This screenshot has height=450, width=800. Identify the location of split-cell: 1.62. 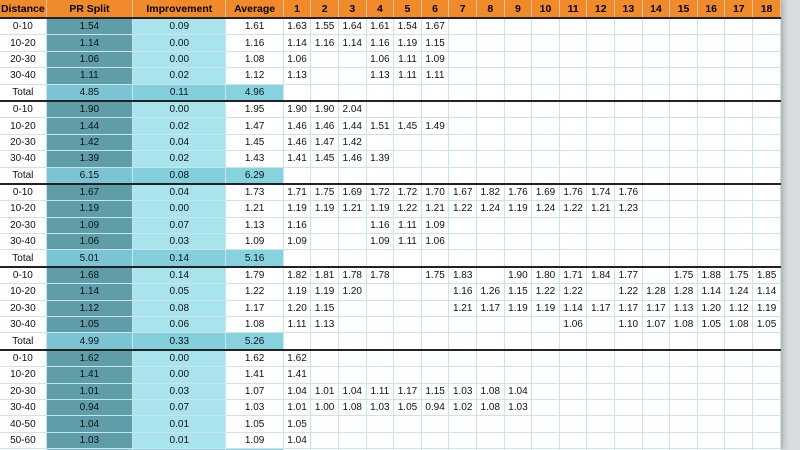
(297, 358).